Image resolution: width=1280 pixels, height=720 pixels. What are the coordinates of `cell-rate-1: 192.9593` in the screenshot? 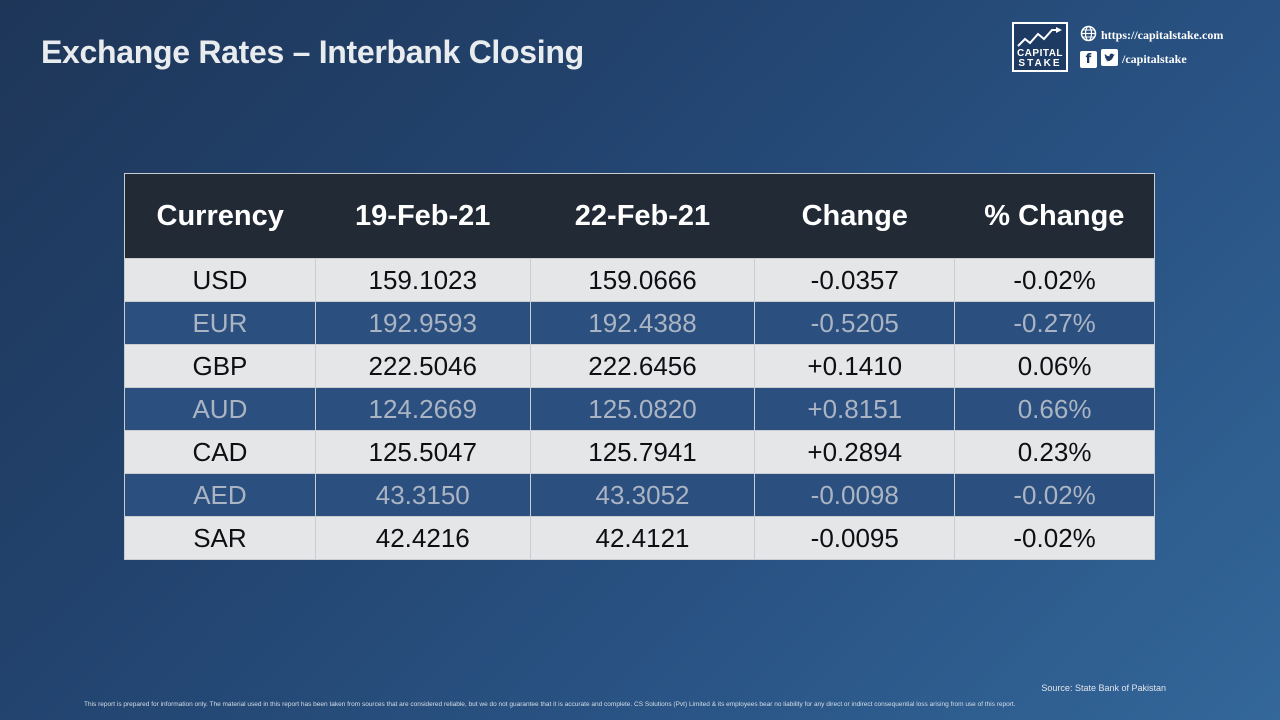 It's located at (422, 323).